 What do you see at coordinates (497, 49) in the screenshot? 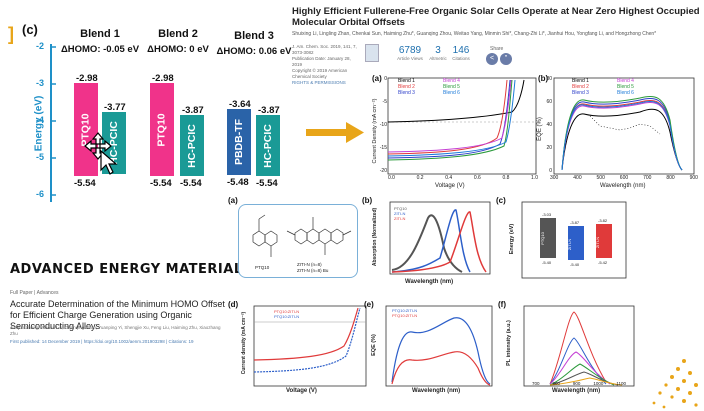
I see `share-label: Share` at bounding box center [497, 49].